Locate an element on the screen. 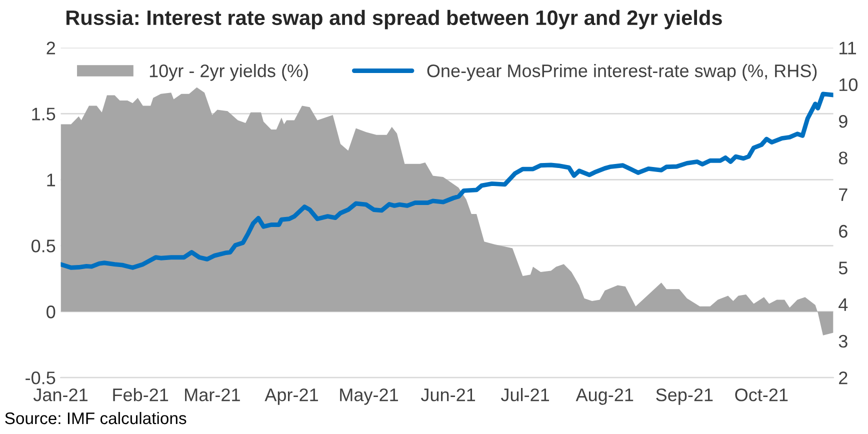 Image resolution: width=868 pixels, height=434 pixels. x-tick-label: Apr-21 is located at coordinates (291, 396).